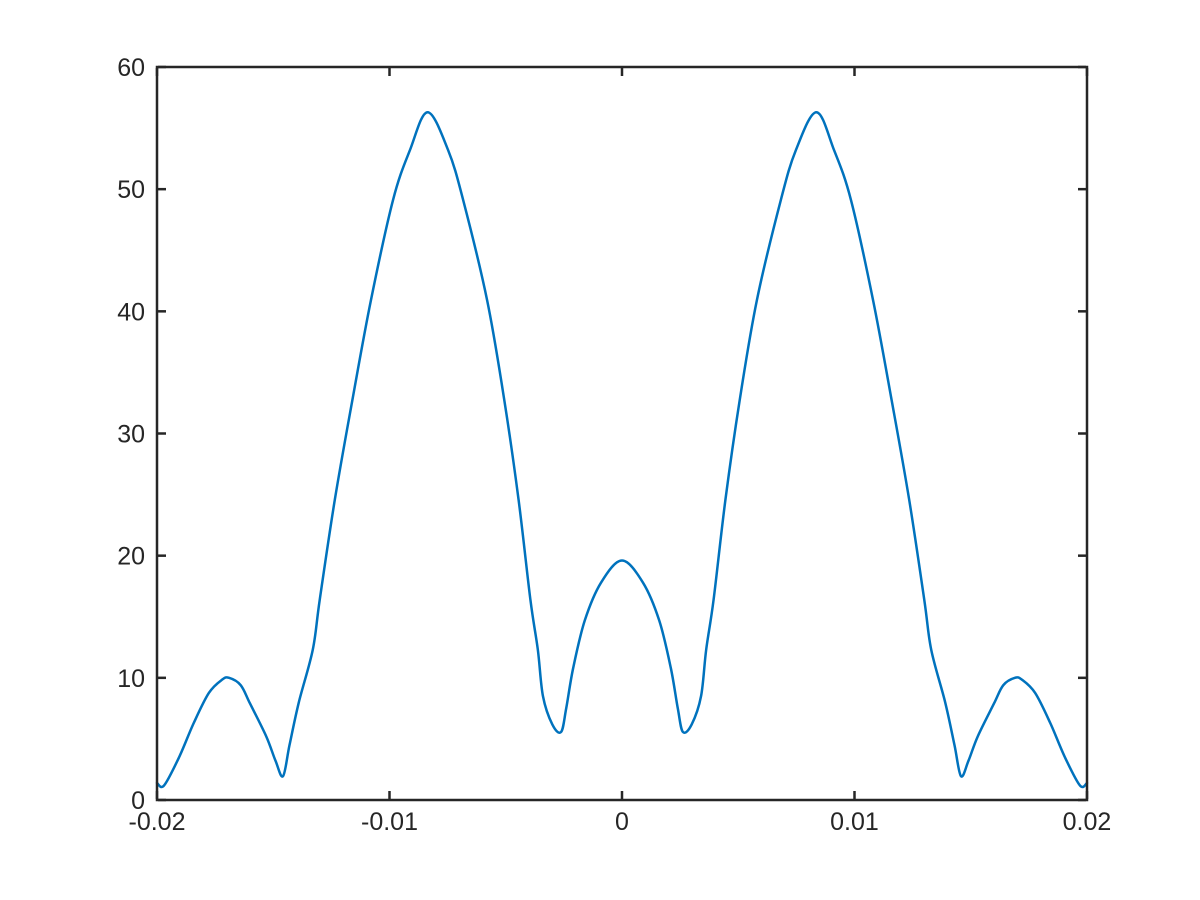  What do you see at coordinates (389, 822) in the screenshot?
I see `x-tick-label: -0.01` at bounding box center [389, 822].